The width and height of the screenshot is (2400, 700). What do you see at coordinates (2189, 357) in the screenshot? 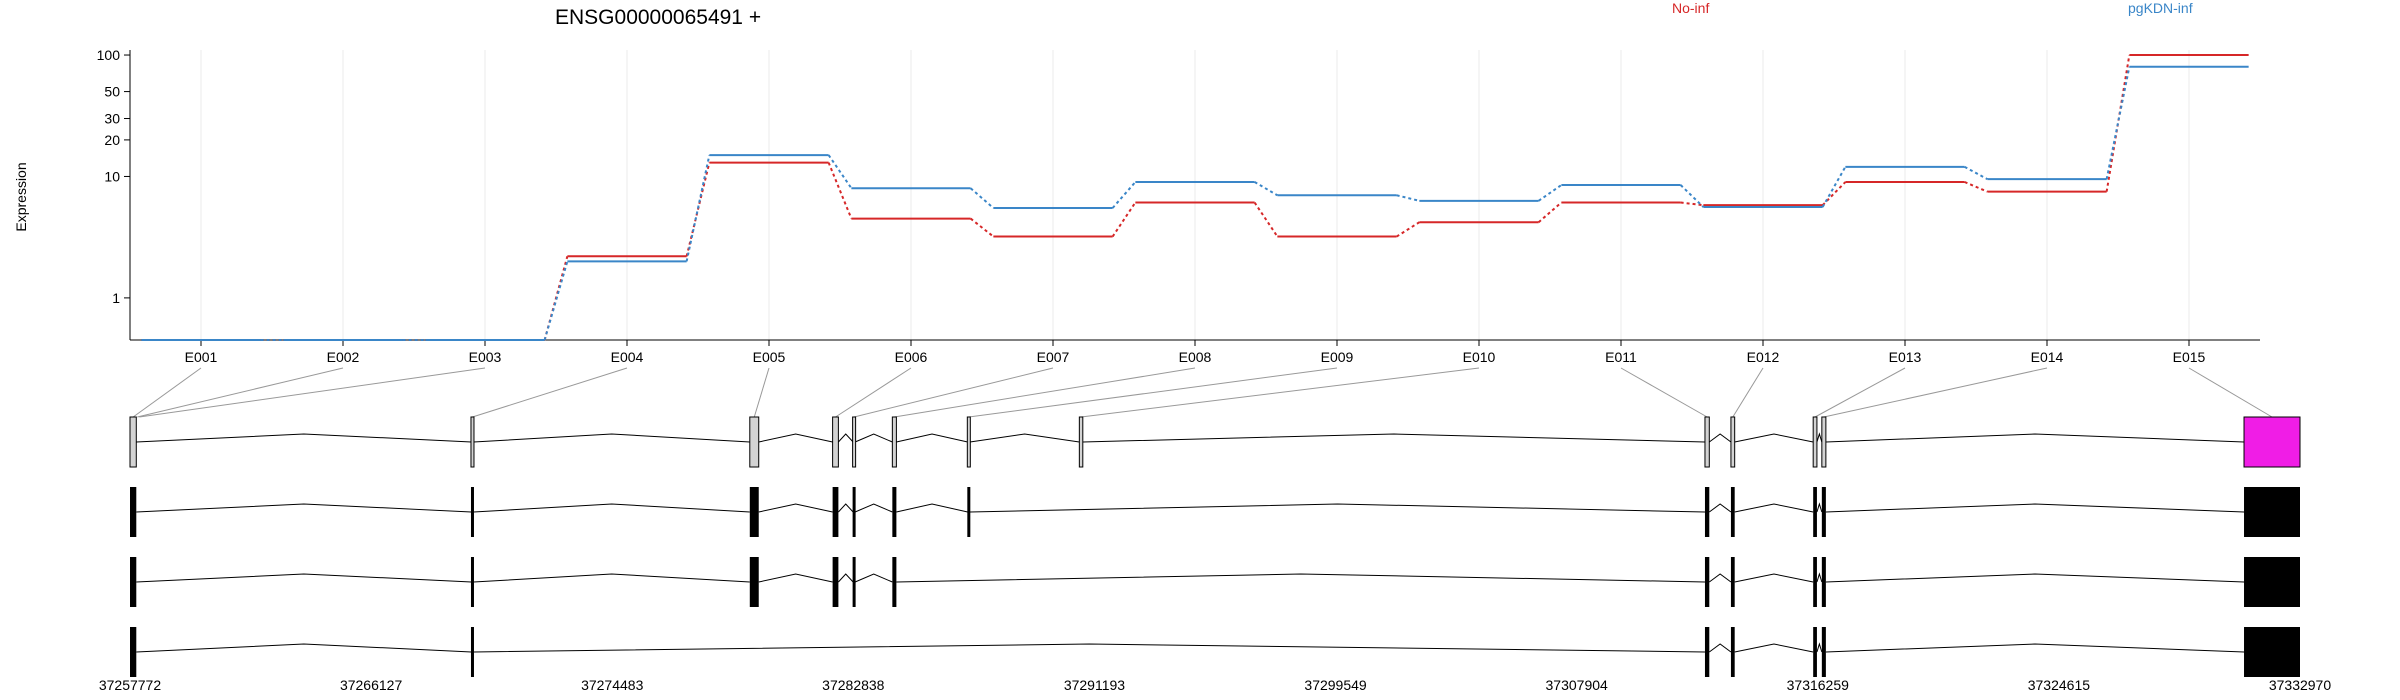
I see `x-tick-label: E015` at bounding box center [2189, 357].